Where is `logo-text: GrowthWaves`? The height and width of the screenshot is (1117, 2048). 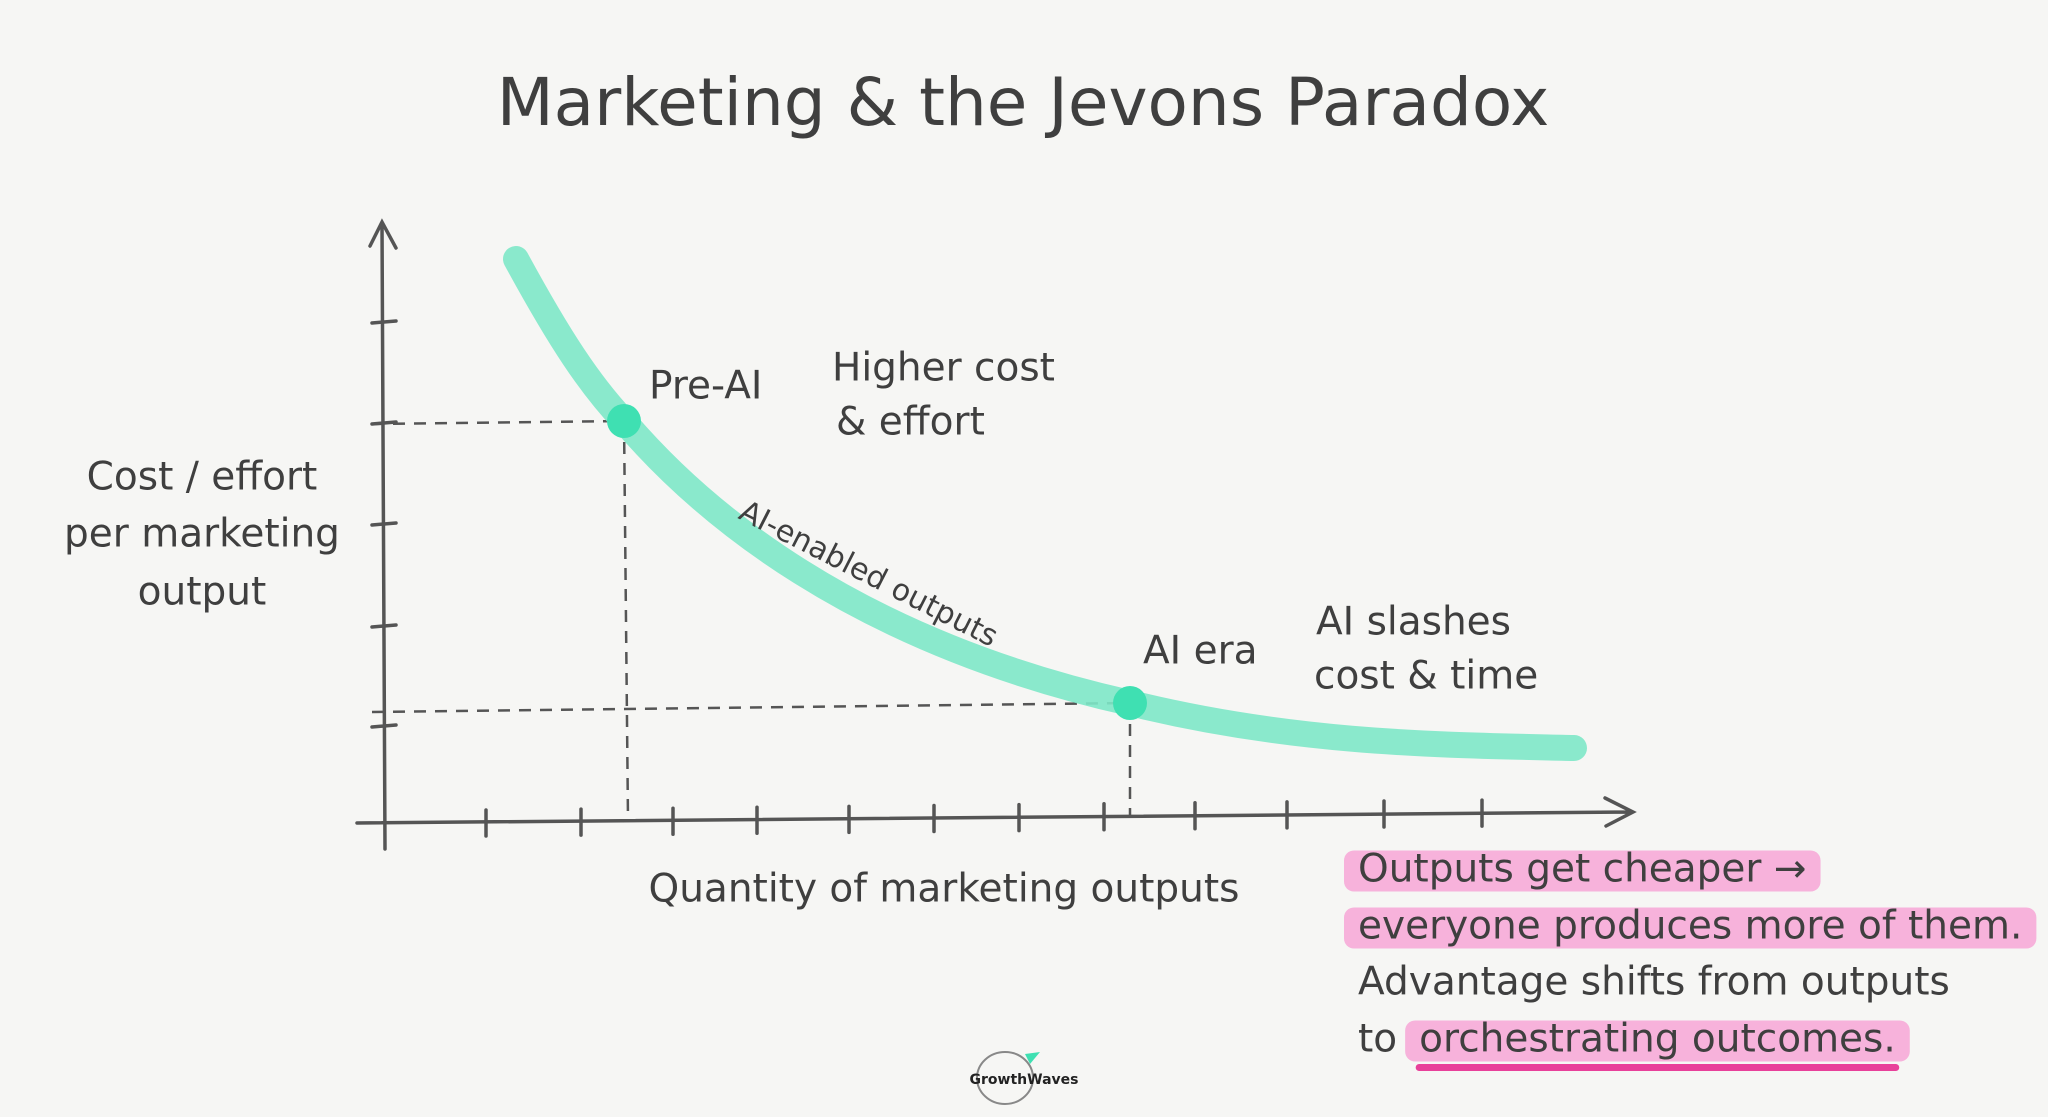 logo-text: GrowthWaves is located at coordinates (1024, 1080).